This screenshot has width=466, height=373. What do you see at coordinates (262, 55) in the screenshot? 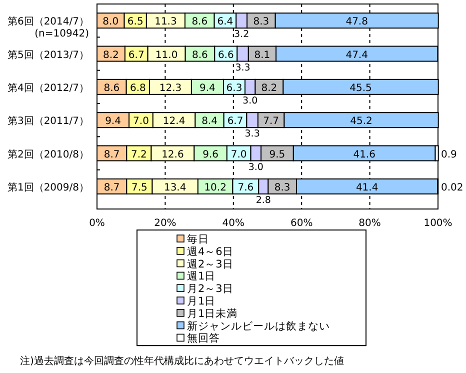
I see `data-label: 8.1` at bounding box center [262, 55].